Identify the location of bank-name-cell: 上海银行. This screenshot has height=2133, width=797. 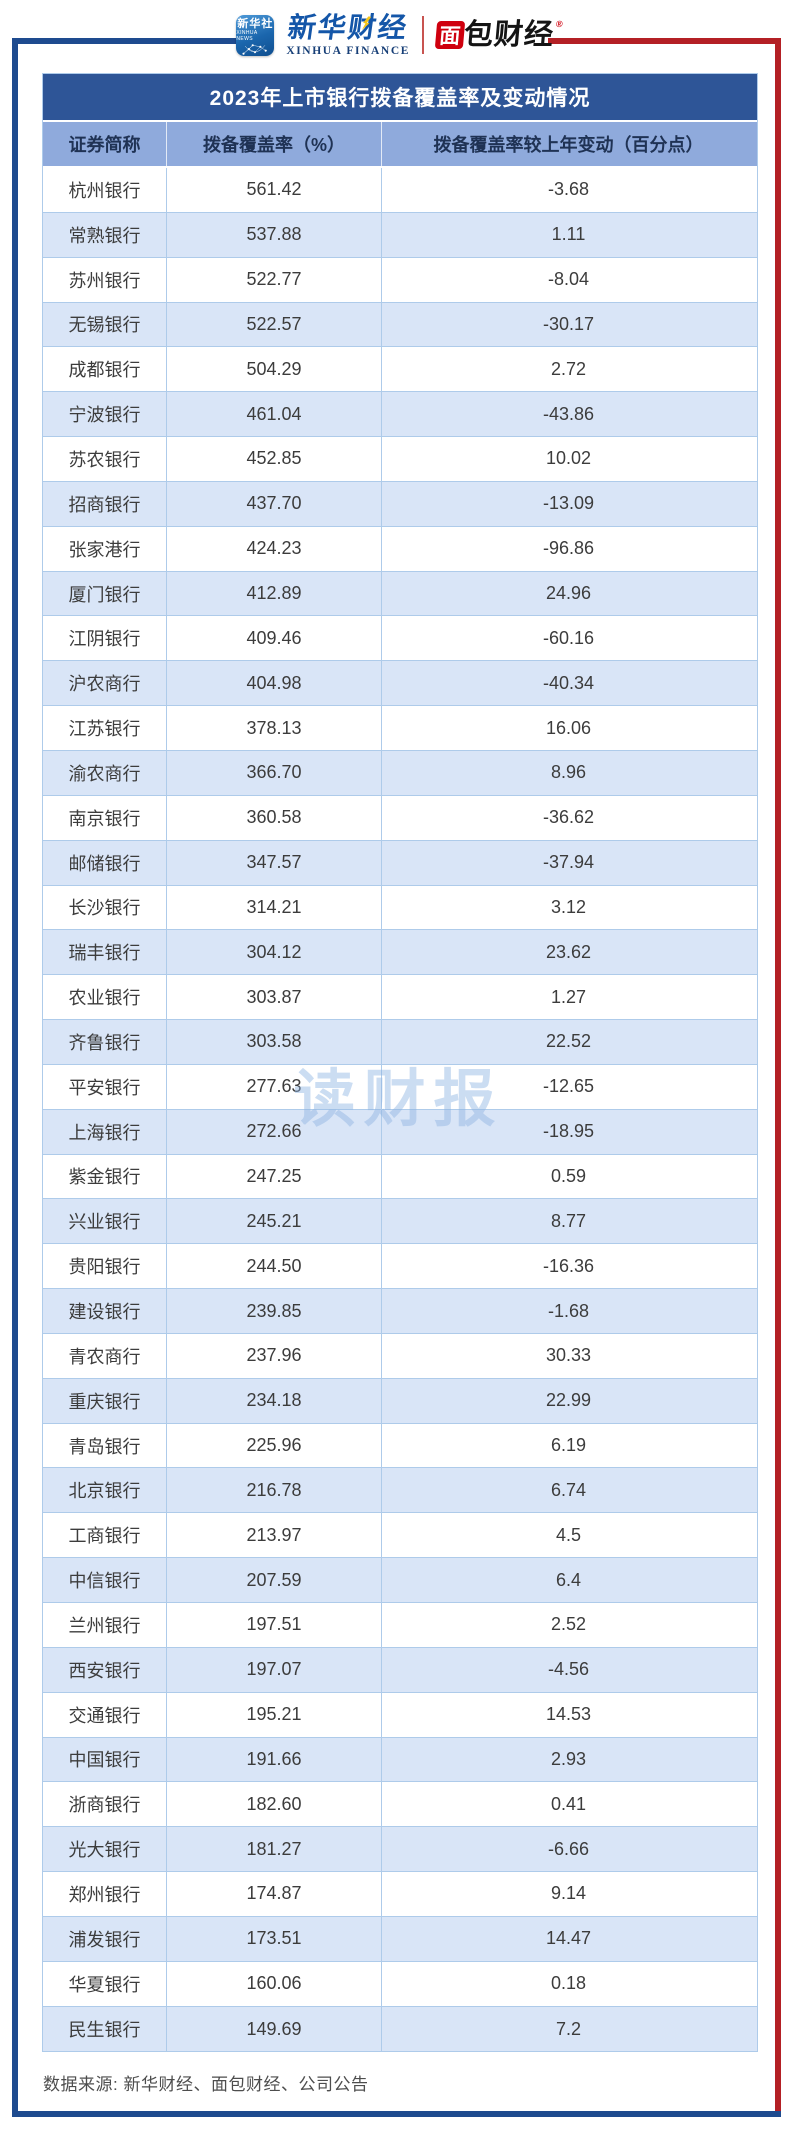
(105, 1131).